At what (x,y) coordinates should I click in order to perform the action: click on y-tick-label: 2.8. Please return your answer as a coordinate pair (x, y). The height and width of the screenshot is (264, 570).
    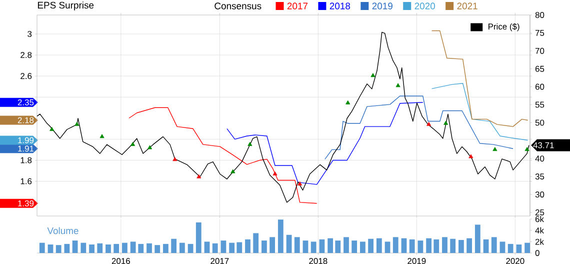
    Looking at the image, I should click on (26, 55).